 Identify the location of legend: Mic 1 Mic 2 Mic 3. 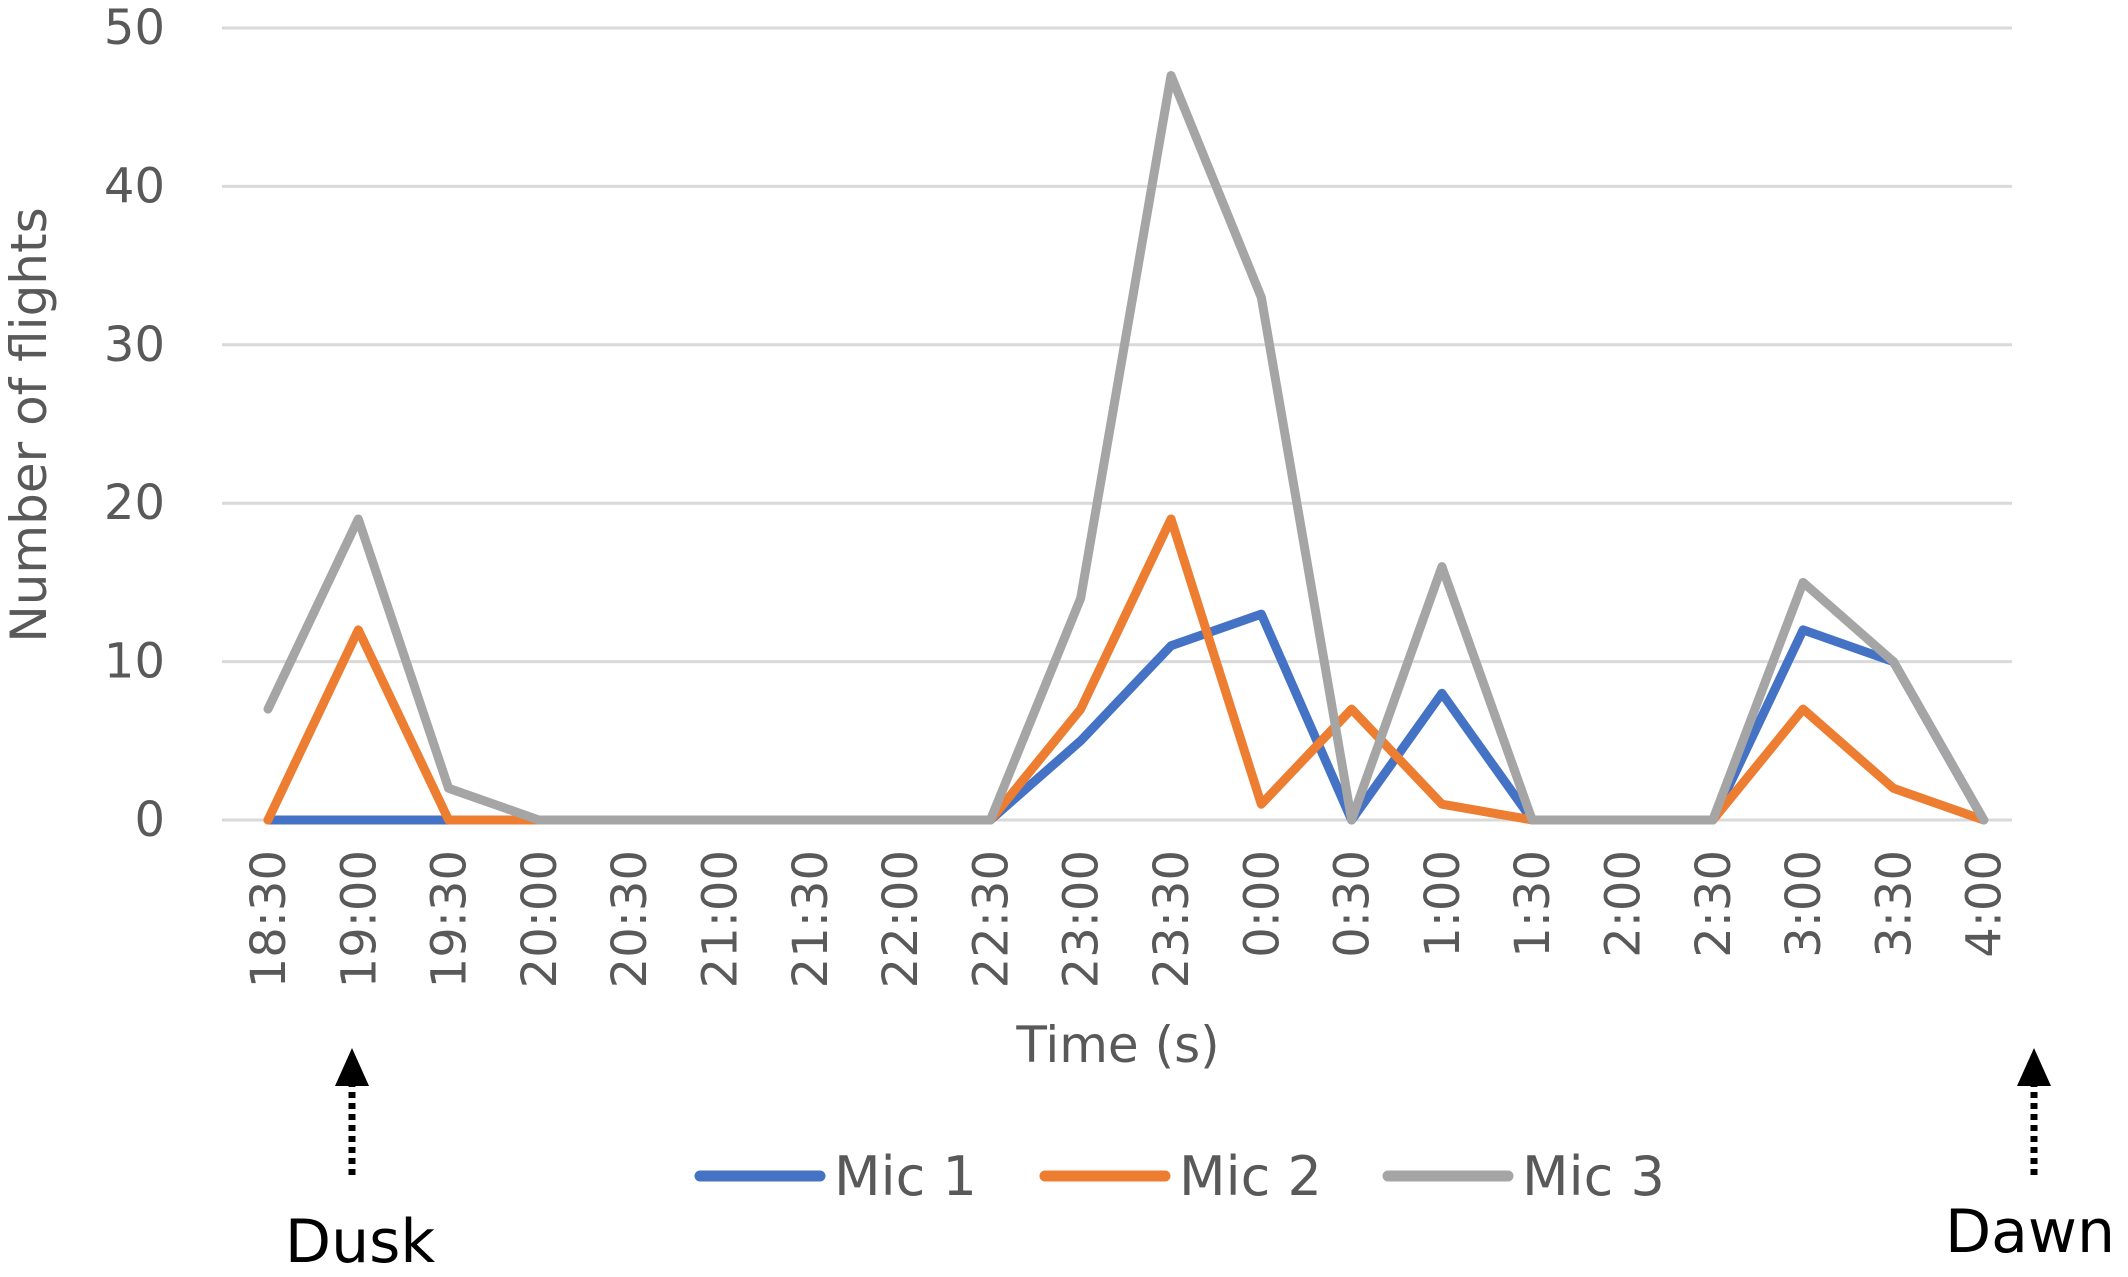
(1179, 1176).